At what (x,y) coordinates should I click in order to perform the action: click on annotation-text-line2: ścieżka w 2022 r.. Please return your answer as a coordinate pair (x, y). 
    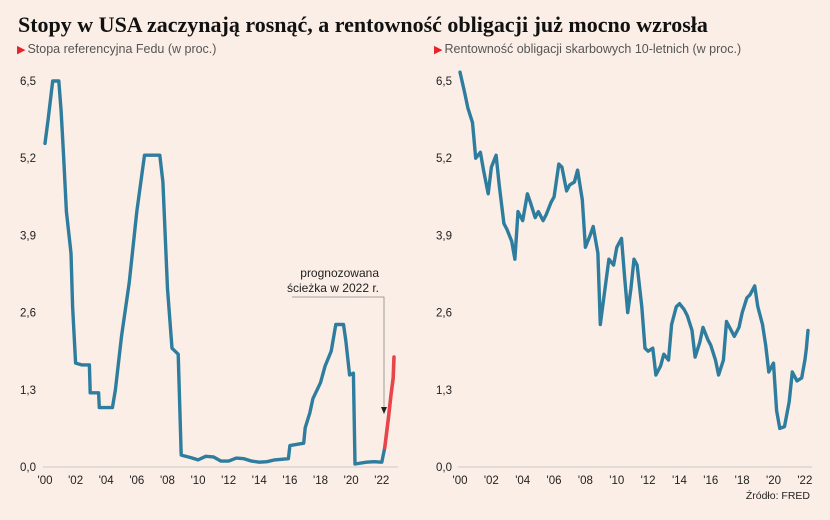
    Looking at the image, I should click on (333, 288).